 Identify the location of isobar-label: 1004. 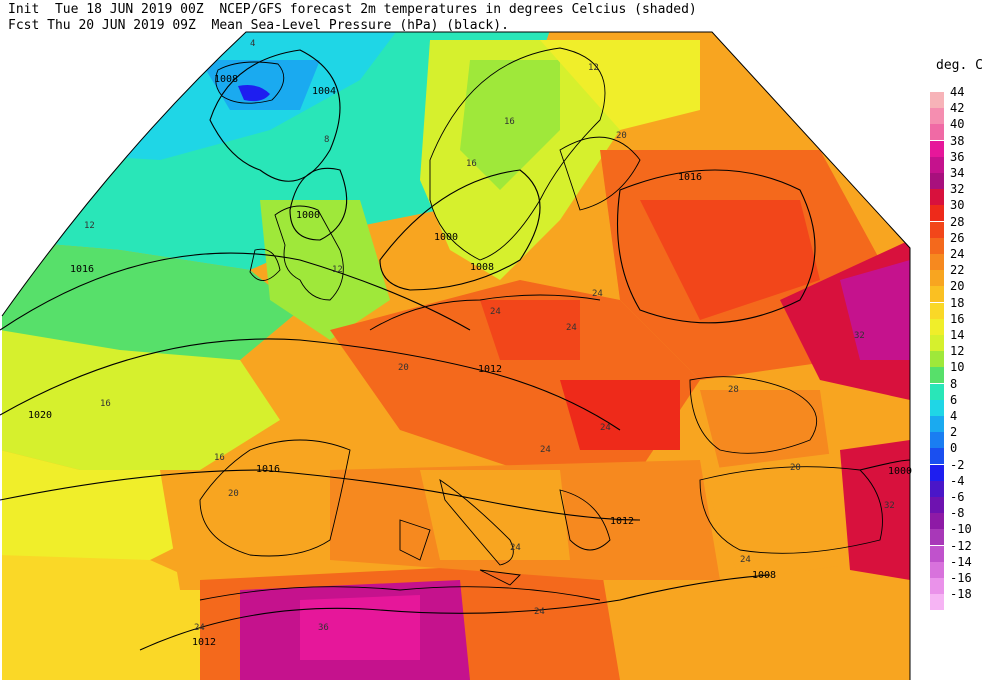
(324, 91).